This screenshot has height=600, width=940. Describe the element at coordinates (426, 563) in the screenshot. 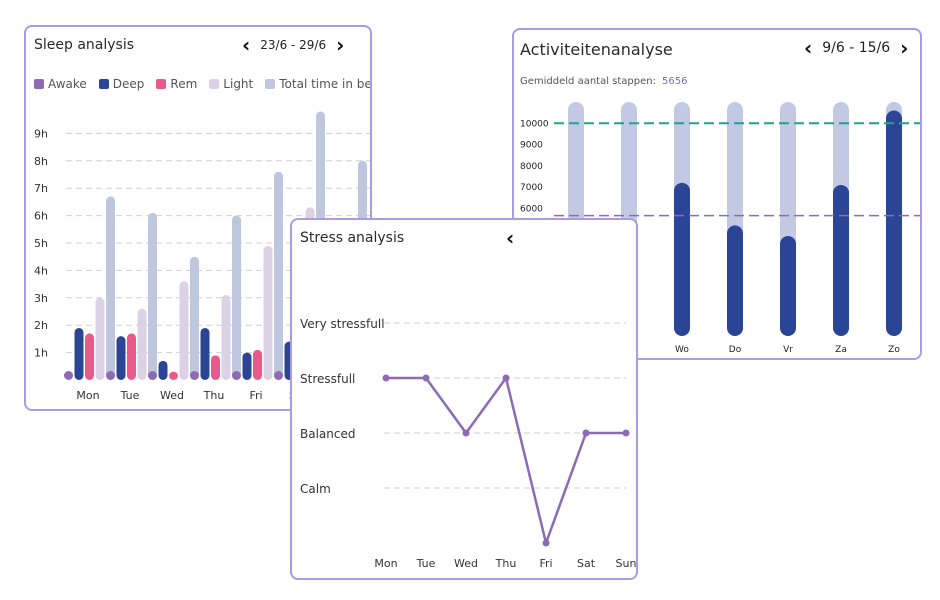

I see `x-tick-label: Tue` at that location.